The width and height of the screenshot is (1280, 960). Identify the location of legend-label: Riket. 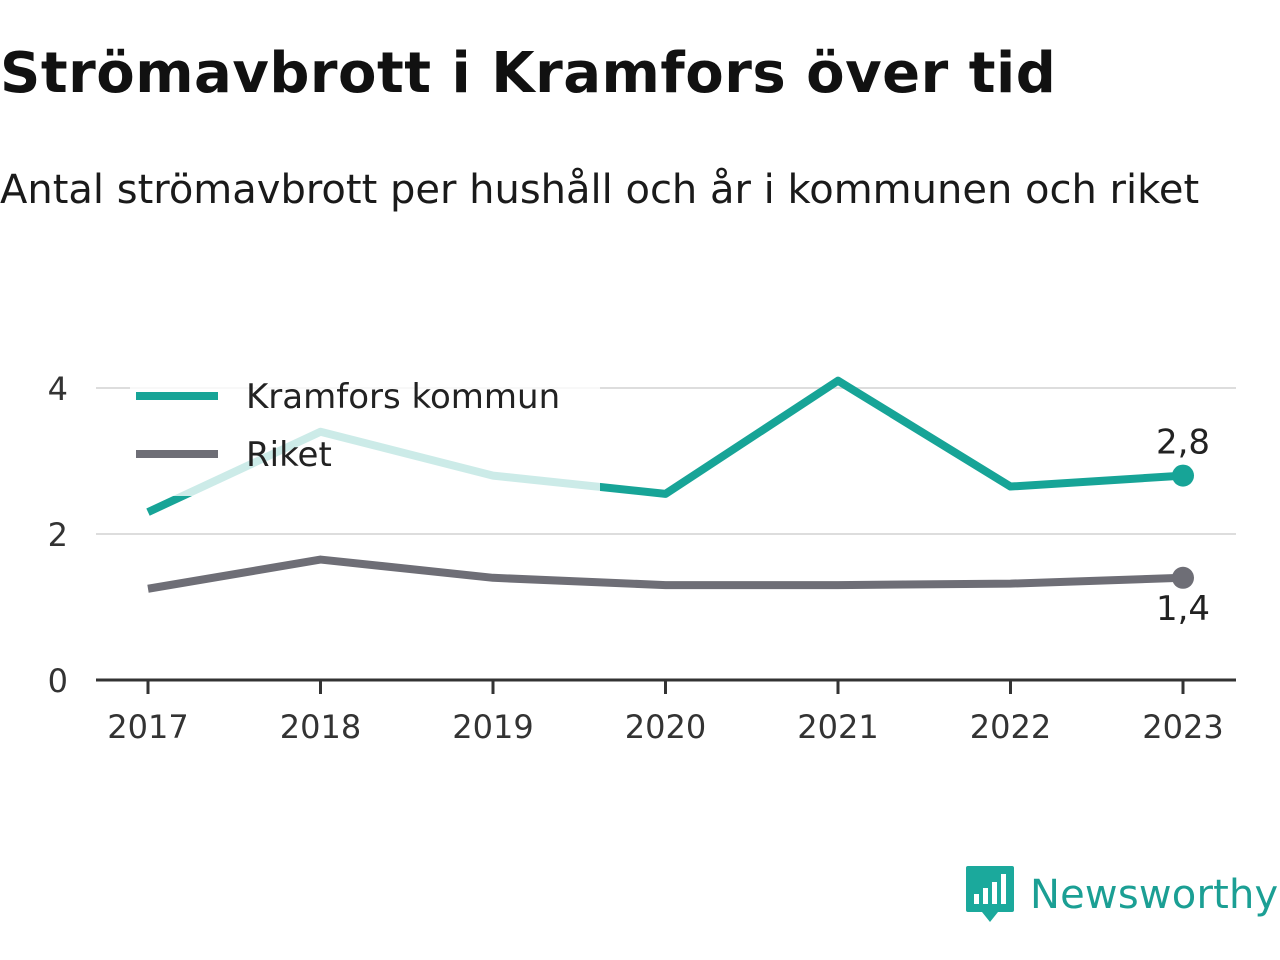
(289, 455).